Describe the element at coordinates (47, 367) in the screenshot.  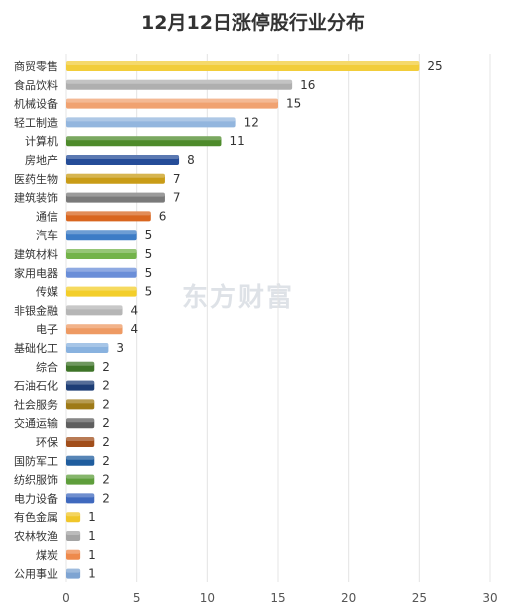
I see `category-label: 综合` at that location.